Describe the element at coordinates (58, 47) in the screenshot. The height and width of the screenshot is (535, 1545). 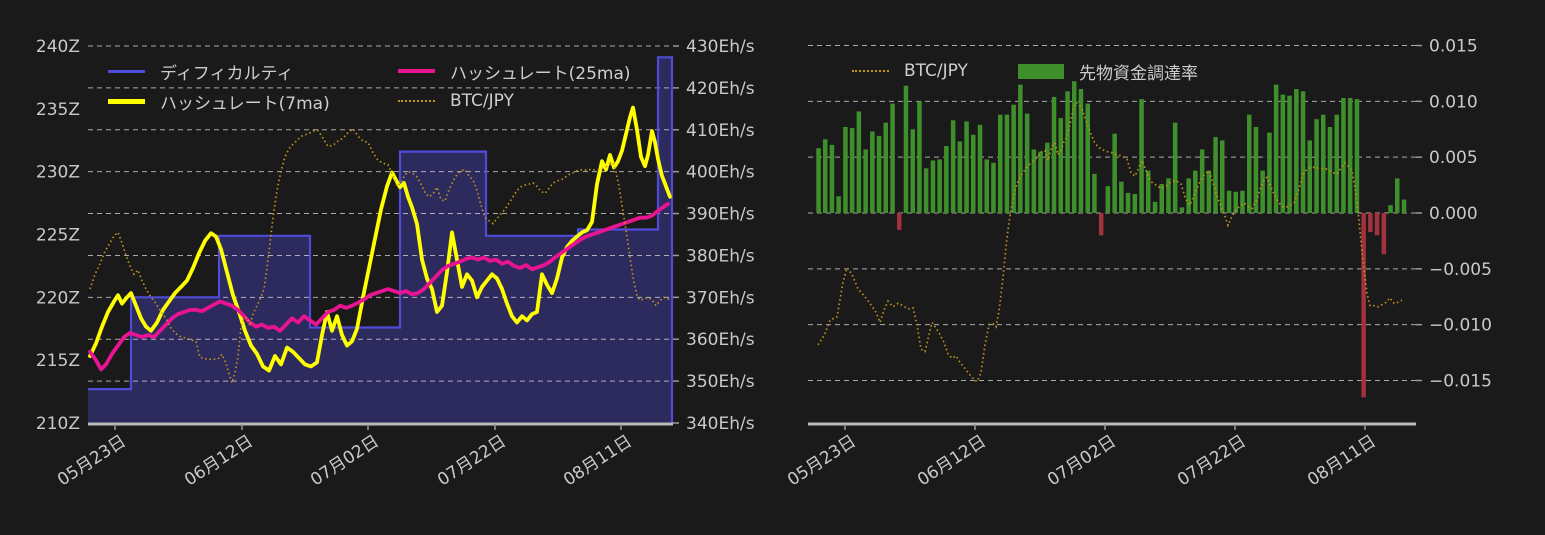
I see `svg-text: 240Z` at that location.